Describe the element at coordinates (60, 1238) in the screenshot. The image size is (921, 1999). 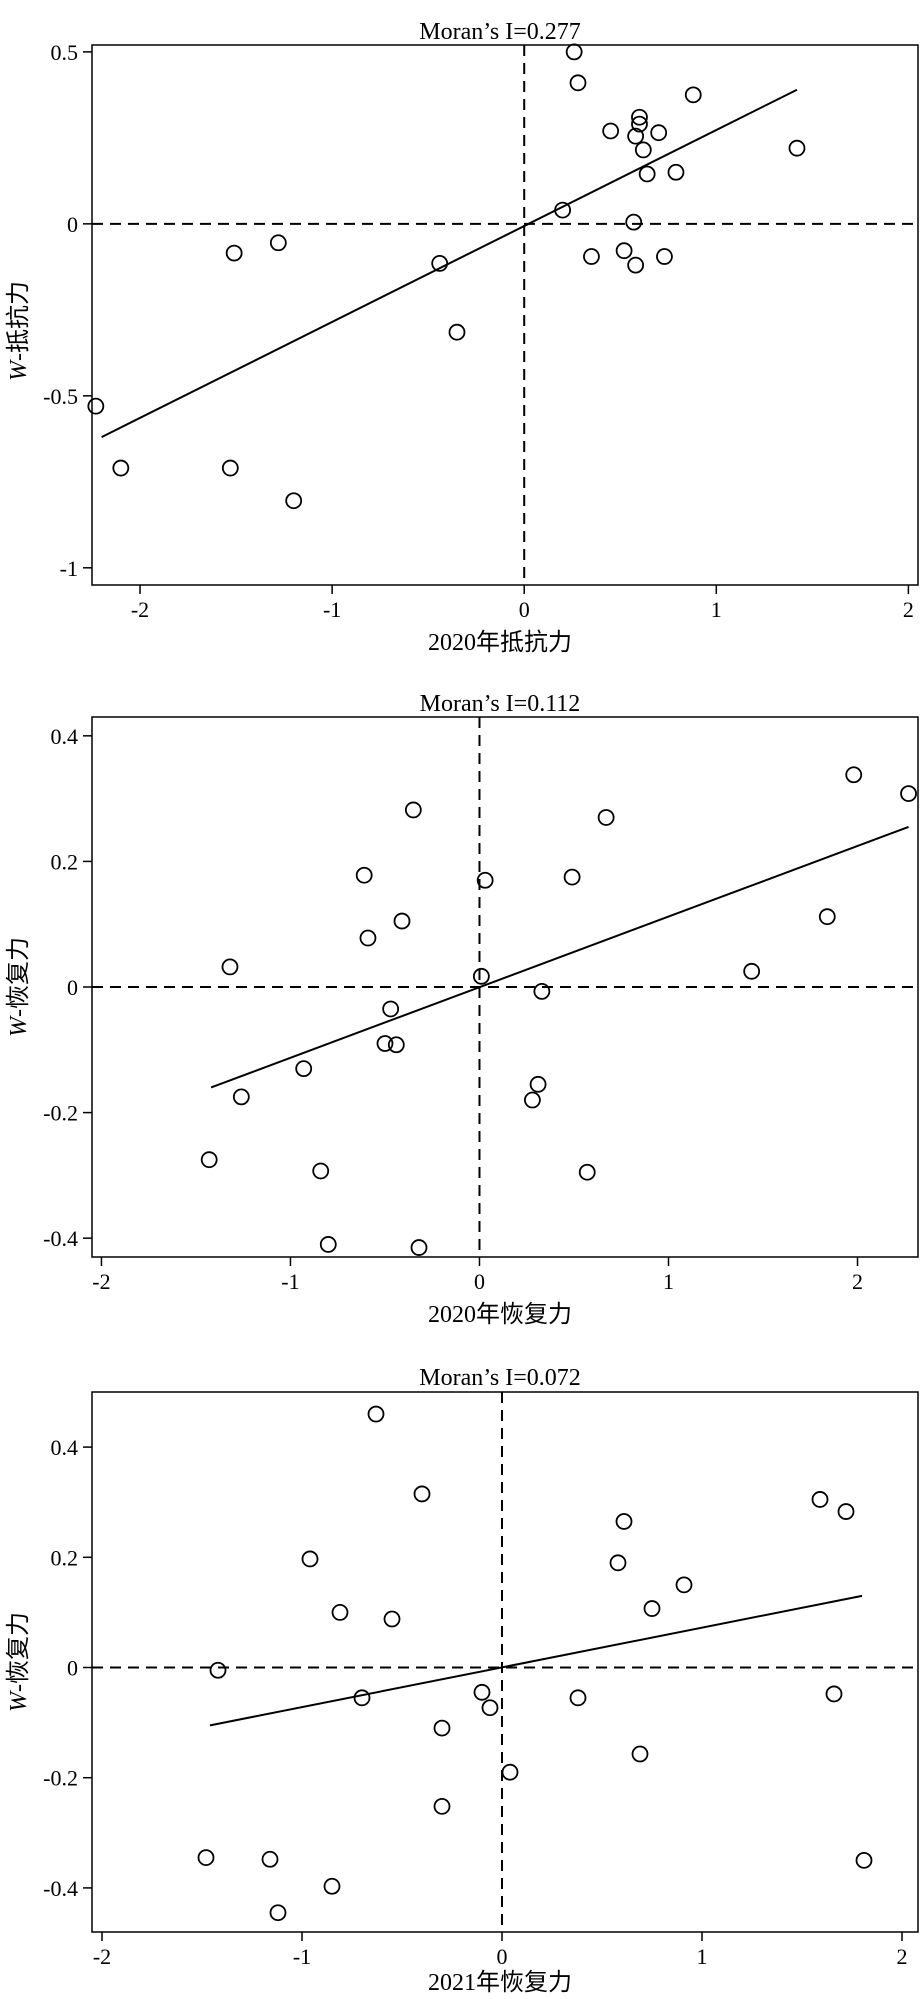
I see `panel-2-ytick-label-0: -0.4` at that location.